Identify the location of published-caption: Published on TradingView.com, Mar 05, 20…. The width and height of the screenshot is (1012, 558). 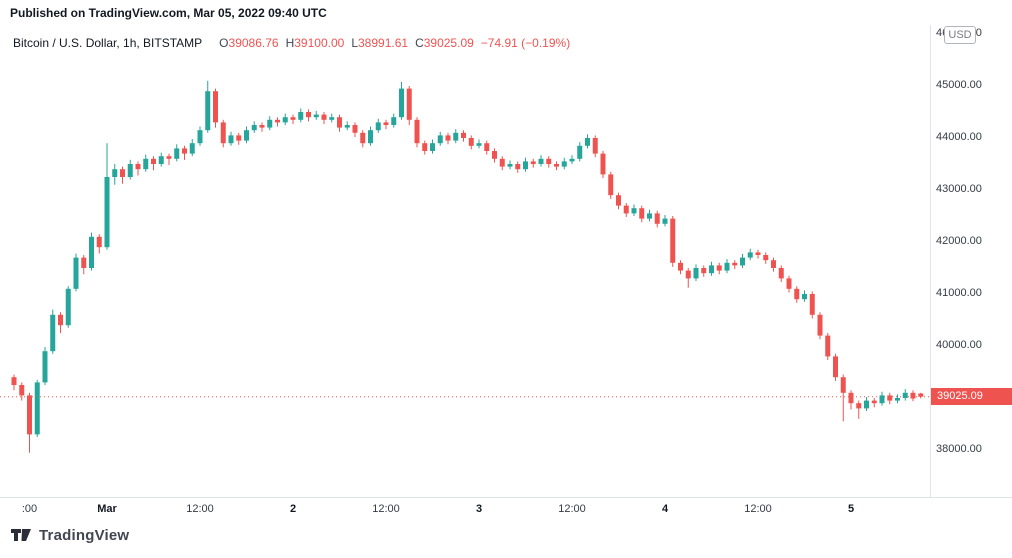
(168, 13).